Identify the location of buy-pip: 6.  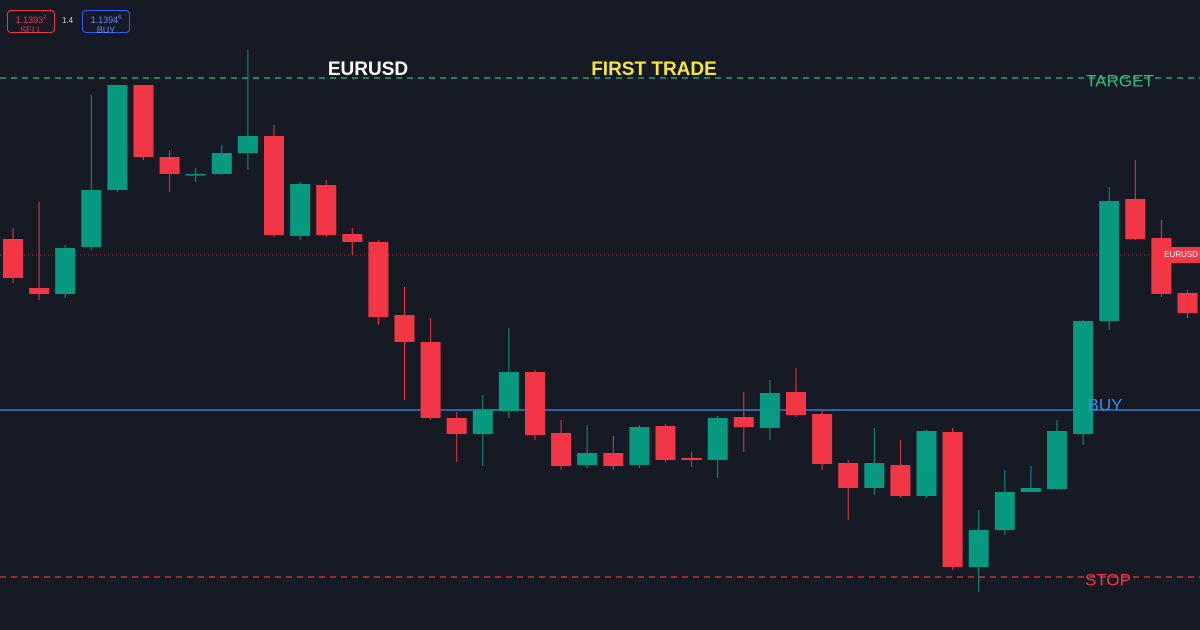
(120, 18).